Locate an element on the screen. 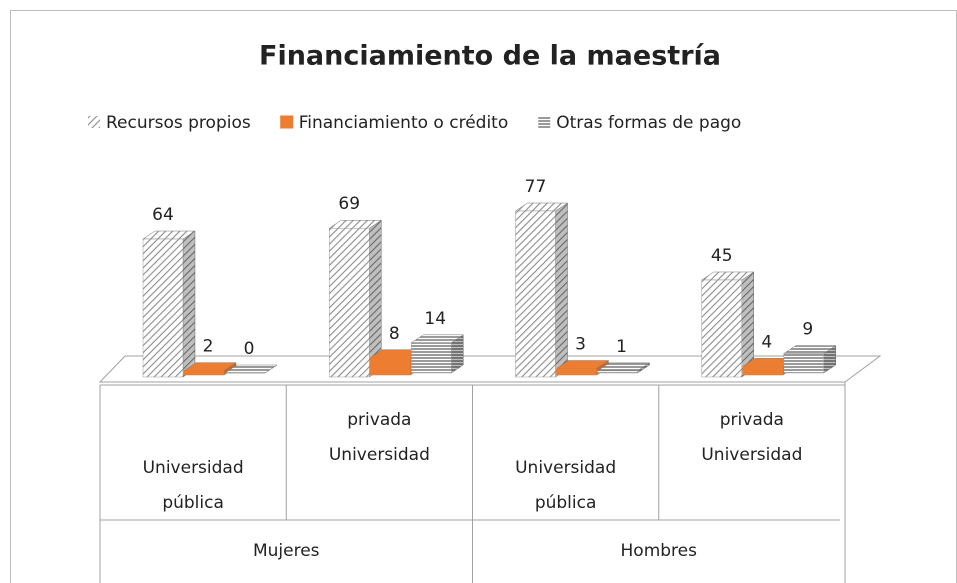 The image size is (957, 583). legend-label: Recursos propios is located at coordinates (178, 123).